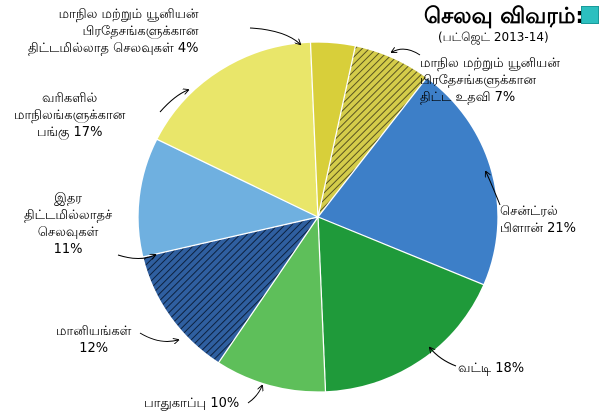  I want to click on chart-subtitle: (பட்ஜெட் 2013-14), so click(493, 37).